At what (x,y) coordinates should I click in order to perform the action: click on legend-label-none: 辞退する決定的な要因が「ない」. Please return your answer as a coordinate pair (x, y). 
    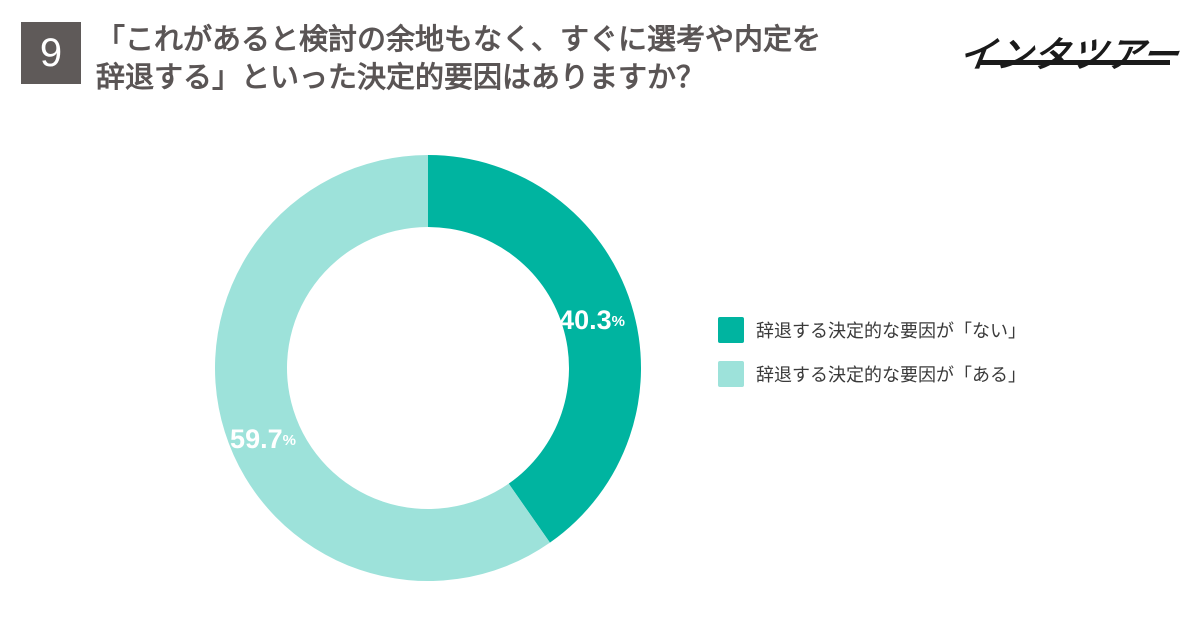
    Looking at the image, I should click on (891, 331).